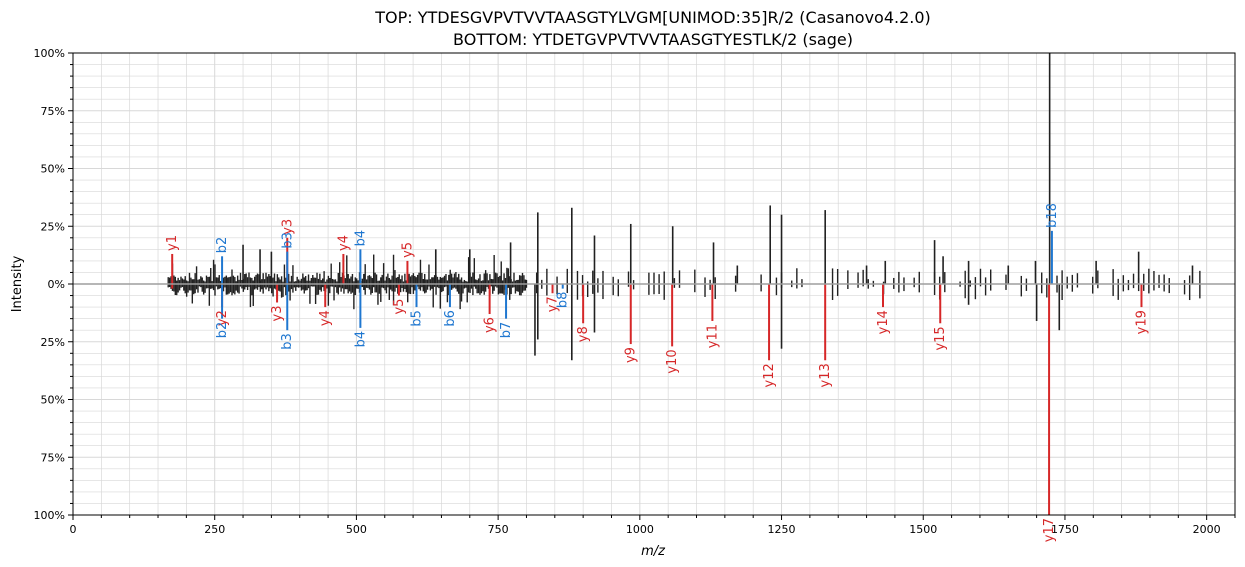 Image resolution: width=1245 pixels, height=567 pixels. What do you see at coordinates (214, 529) in the screenshot?
I see `x-tick-label: 250` at bounding box center [214, 529].